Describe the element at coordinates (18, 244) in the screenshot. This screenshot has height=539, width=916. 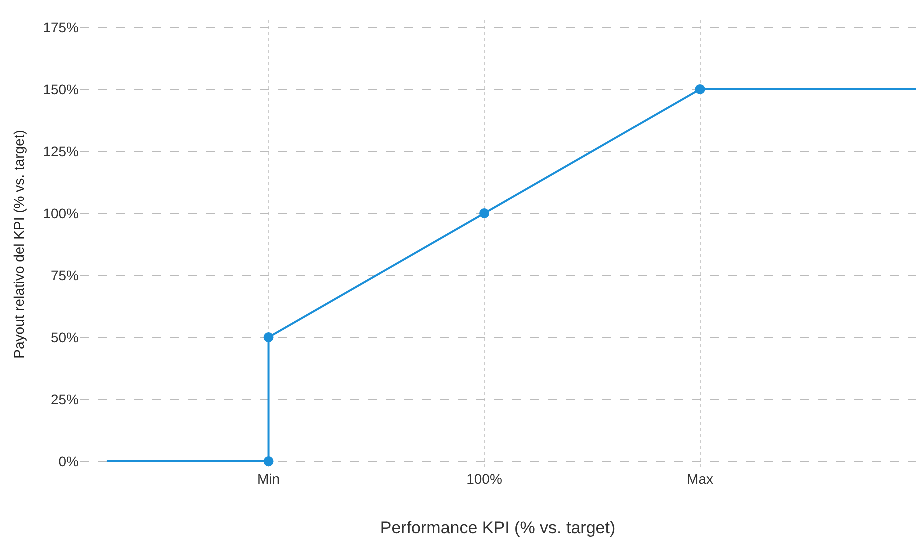
I see `y-axis-title: Payout relativo del KPI (% vs. target)` at that location.